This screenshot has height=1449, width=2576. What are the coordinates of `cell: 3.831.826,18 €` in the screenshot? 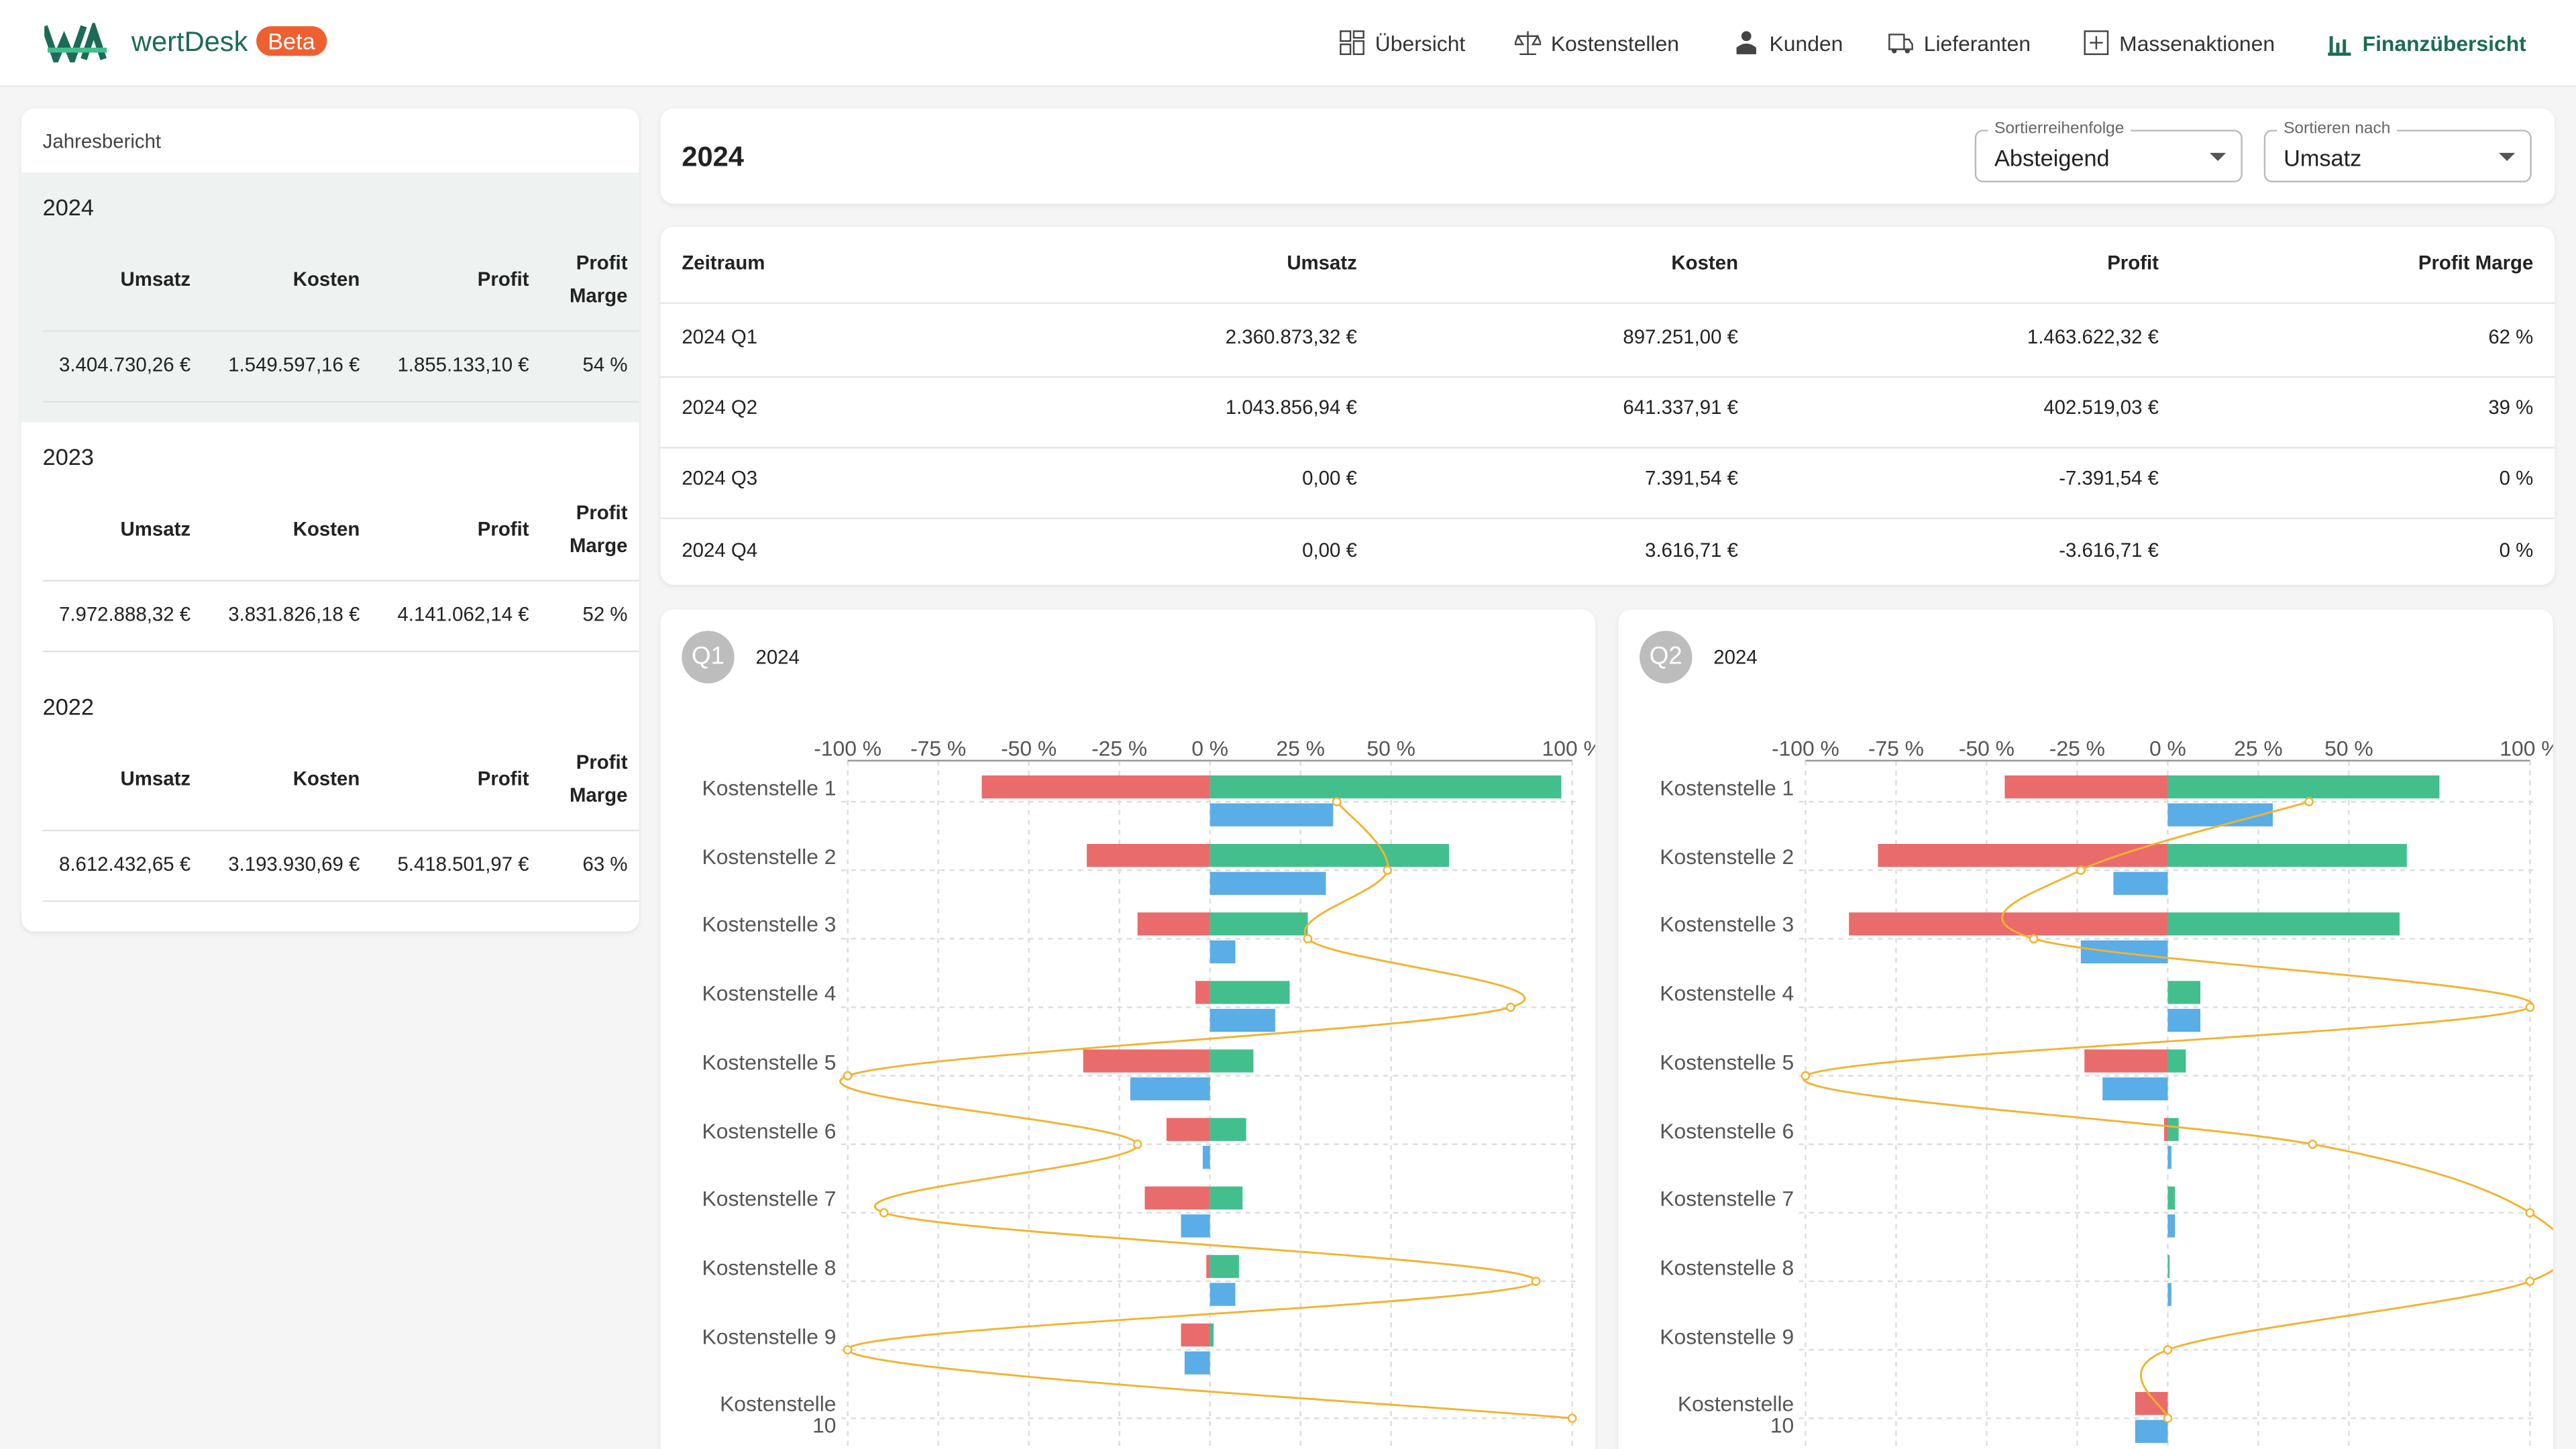 It's located at (294, 614).